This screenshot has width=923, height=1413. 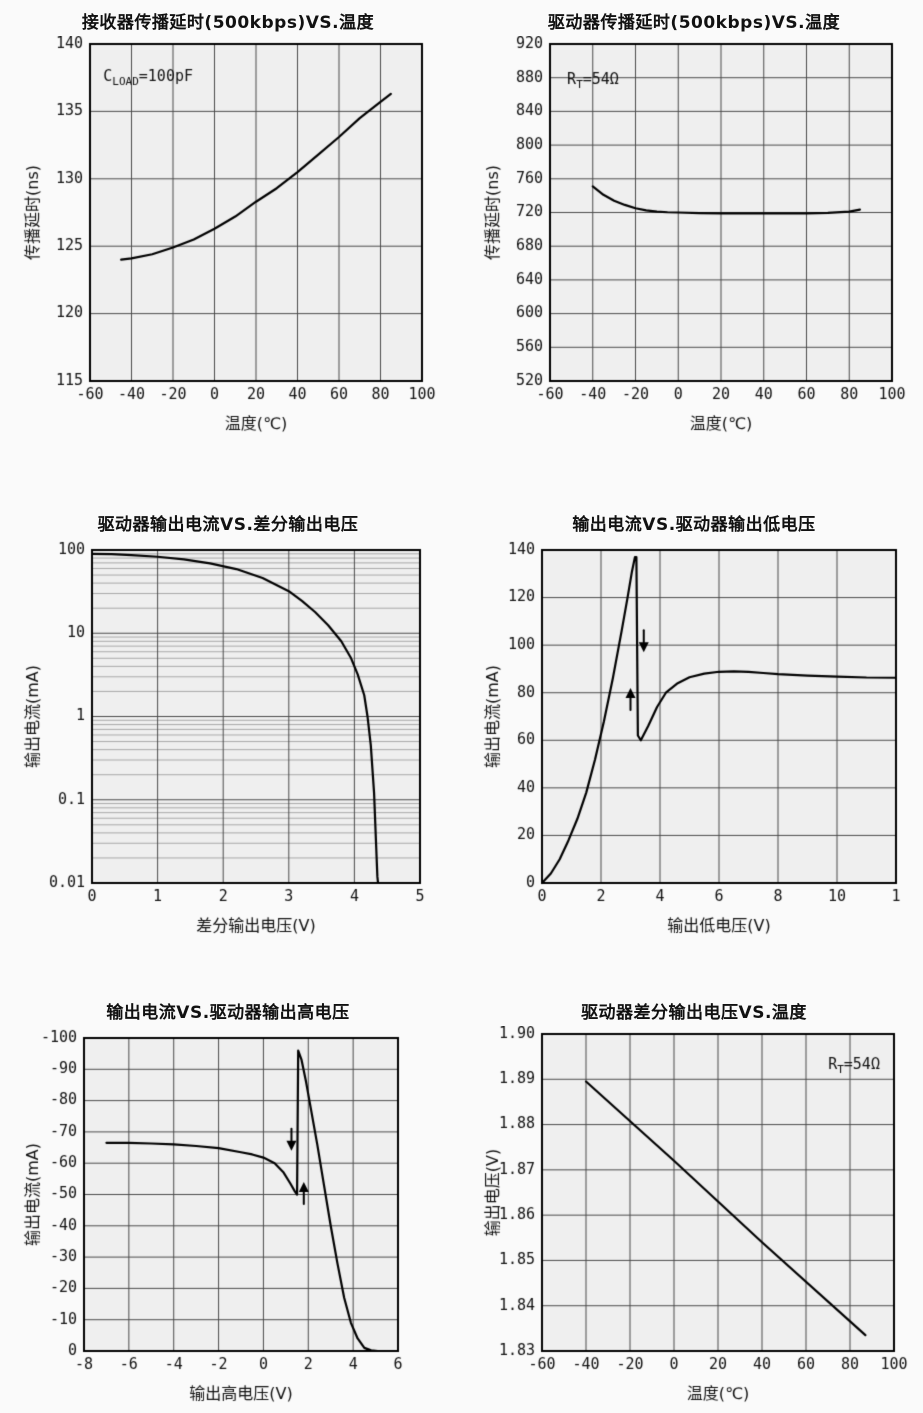 I want to click on chart-driver-output-current-vs-differential-voltage: 驱动器输出电流VS.差分输出电压, so click(x=228, y=727).